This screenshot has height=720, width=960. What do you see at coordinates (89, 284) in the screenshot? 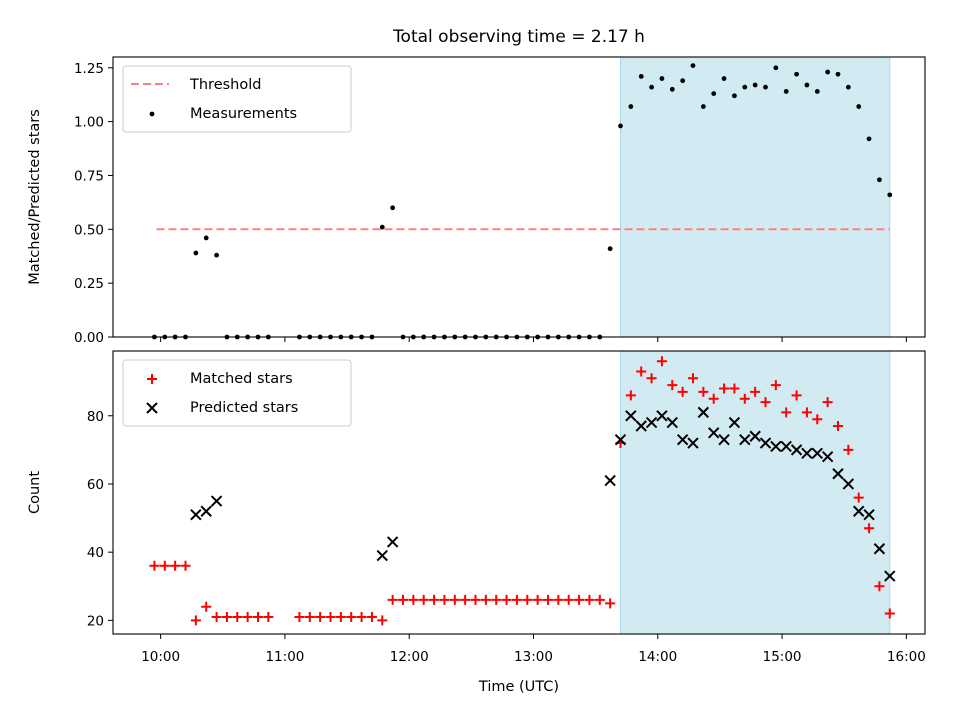
I see `top-y-tick-label-1: 0.25` at bounding box center [89, 284].